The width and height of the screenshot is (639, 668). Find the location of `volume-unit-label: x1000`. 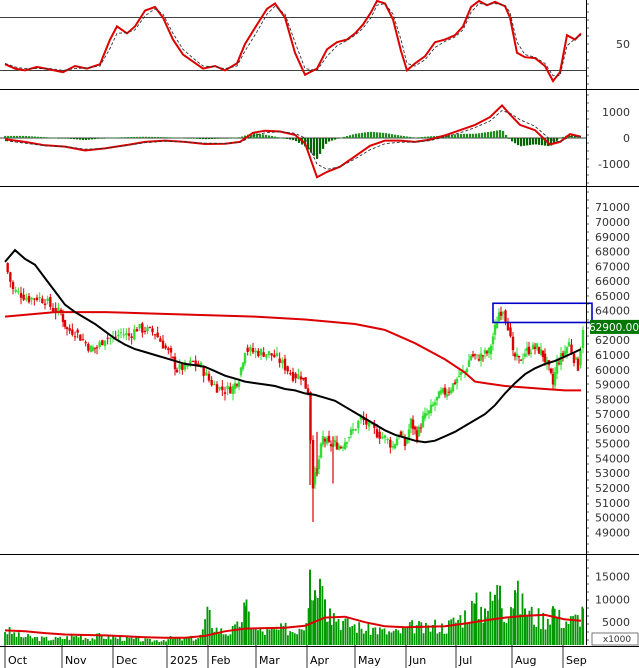

volume-unit-label: x1000 is located at coordinates (617, 640).